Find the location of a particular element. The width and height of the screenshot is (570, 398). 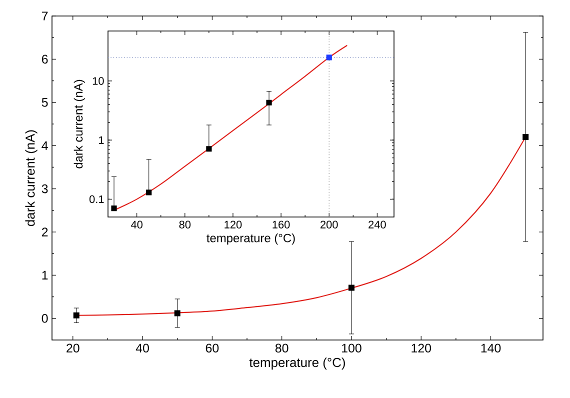

x-tick-label: 60 is located at coordinates (212, 348).